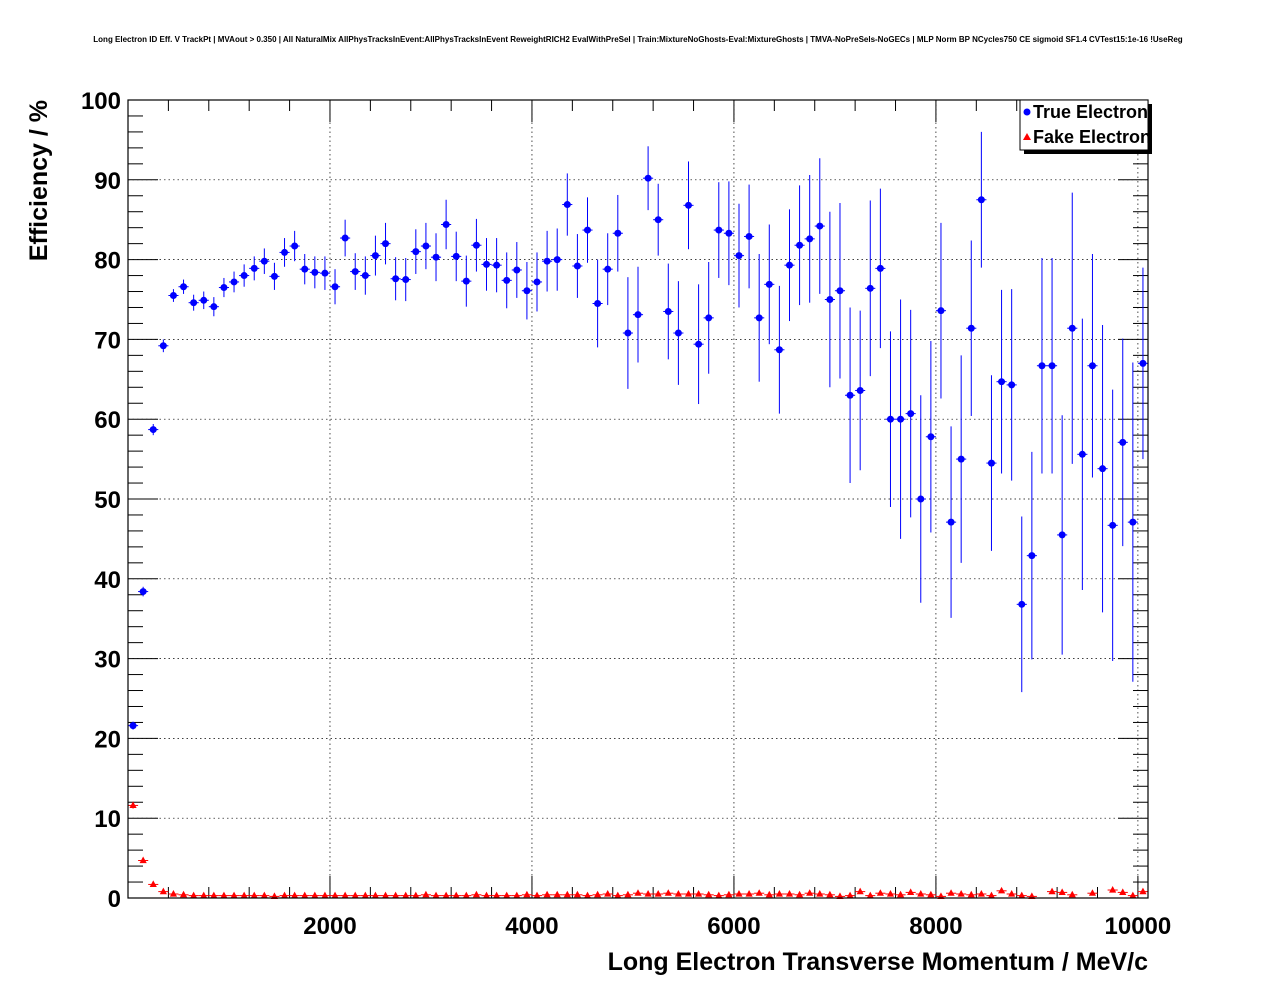 Image resolution: width=1276 pixels, height=996 pixels. I want to click on x-tick-label: 6000, so click(733, 926).